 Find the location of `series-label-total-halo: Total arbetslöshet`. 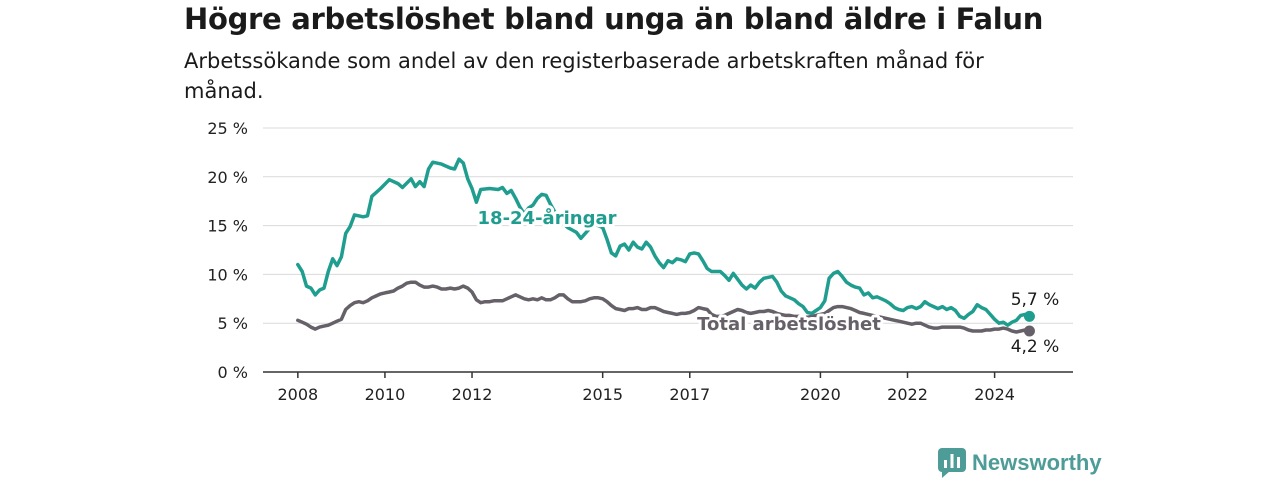

series-label-total-halo: Total arbetslöshet is located at coordinates (789, 324).